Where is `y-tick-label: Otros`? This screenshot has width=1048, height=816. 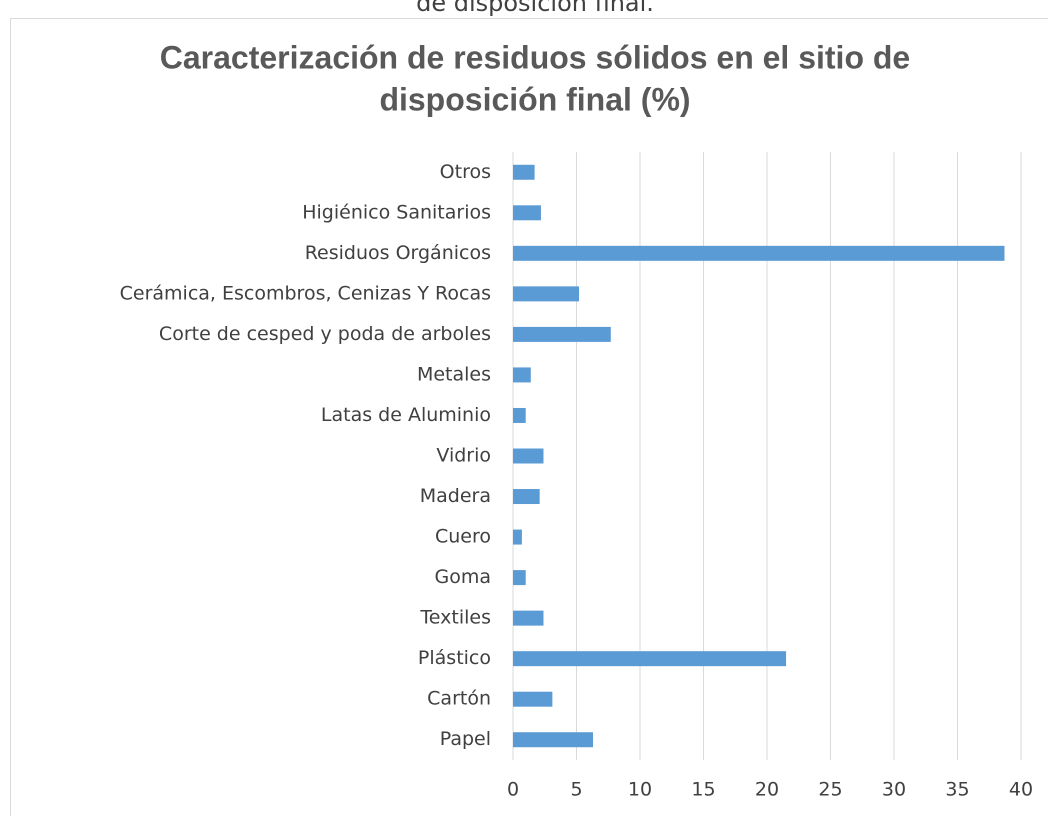 y-tick-label: Otros is located at coordinates (465, 172).